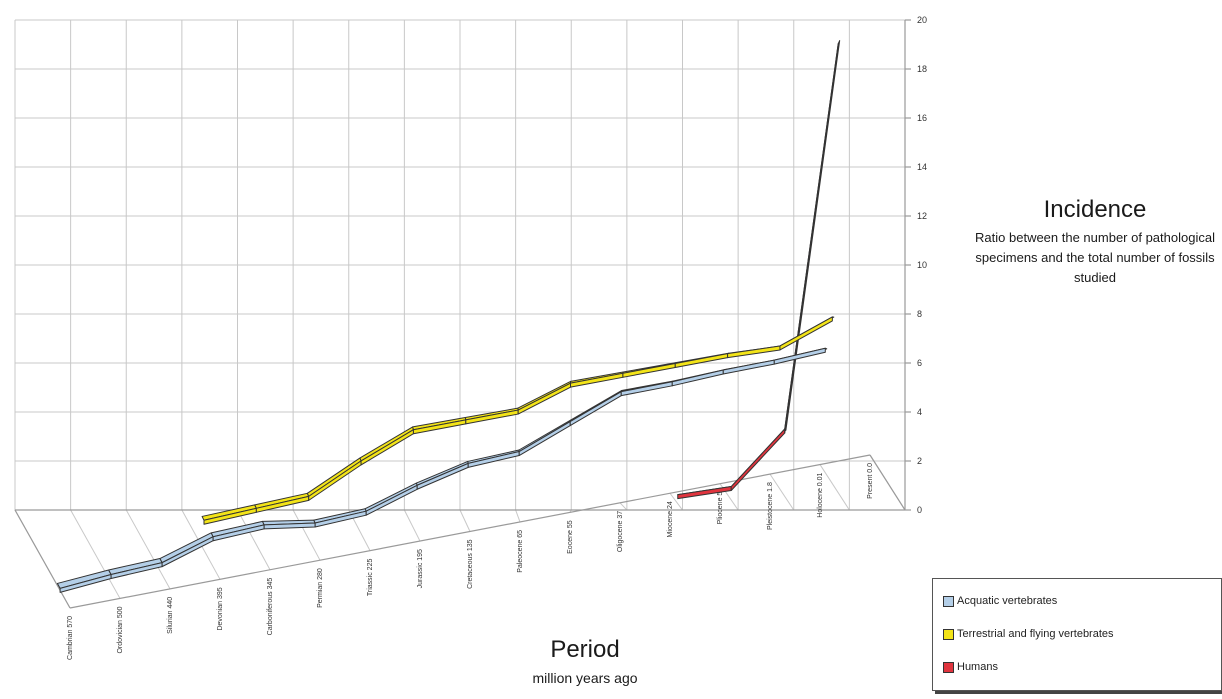  What do you see at coordinates (919, 412) in the screenshot?
I see `y-tick-label: 4` at bounding box center [919, 412].